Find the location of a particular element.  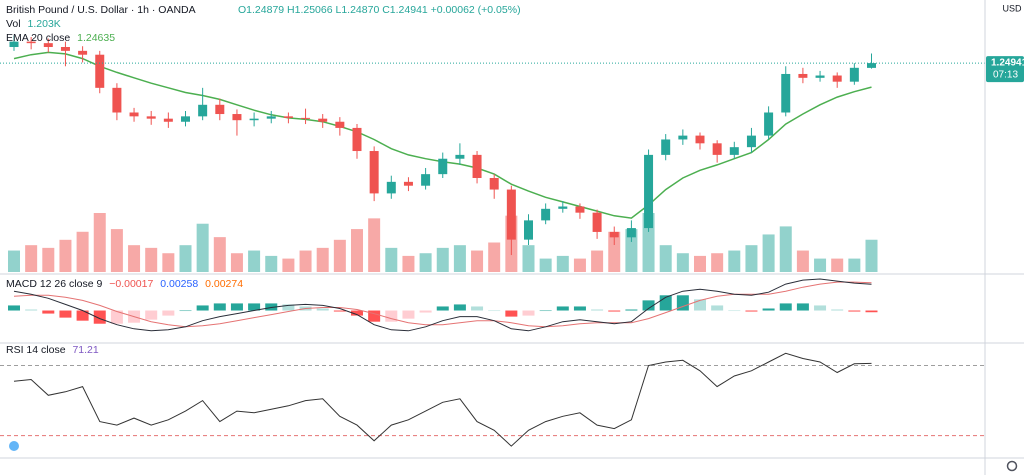

ema-header: EMA 20 close 1.24635 is located at coordinates (60, 38).